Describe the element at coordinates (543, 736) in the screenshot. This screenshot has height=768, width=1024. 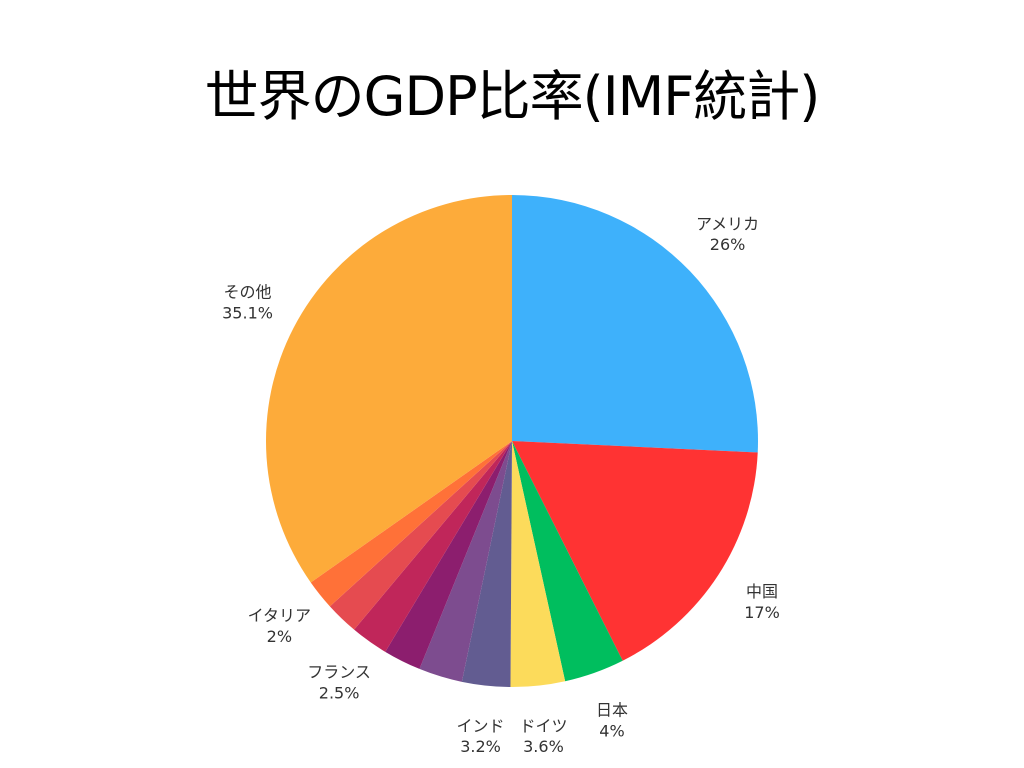
I see `slice-label: ドイツ 3.6%` at that location.